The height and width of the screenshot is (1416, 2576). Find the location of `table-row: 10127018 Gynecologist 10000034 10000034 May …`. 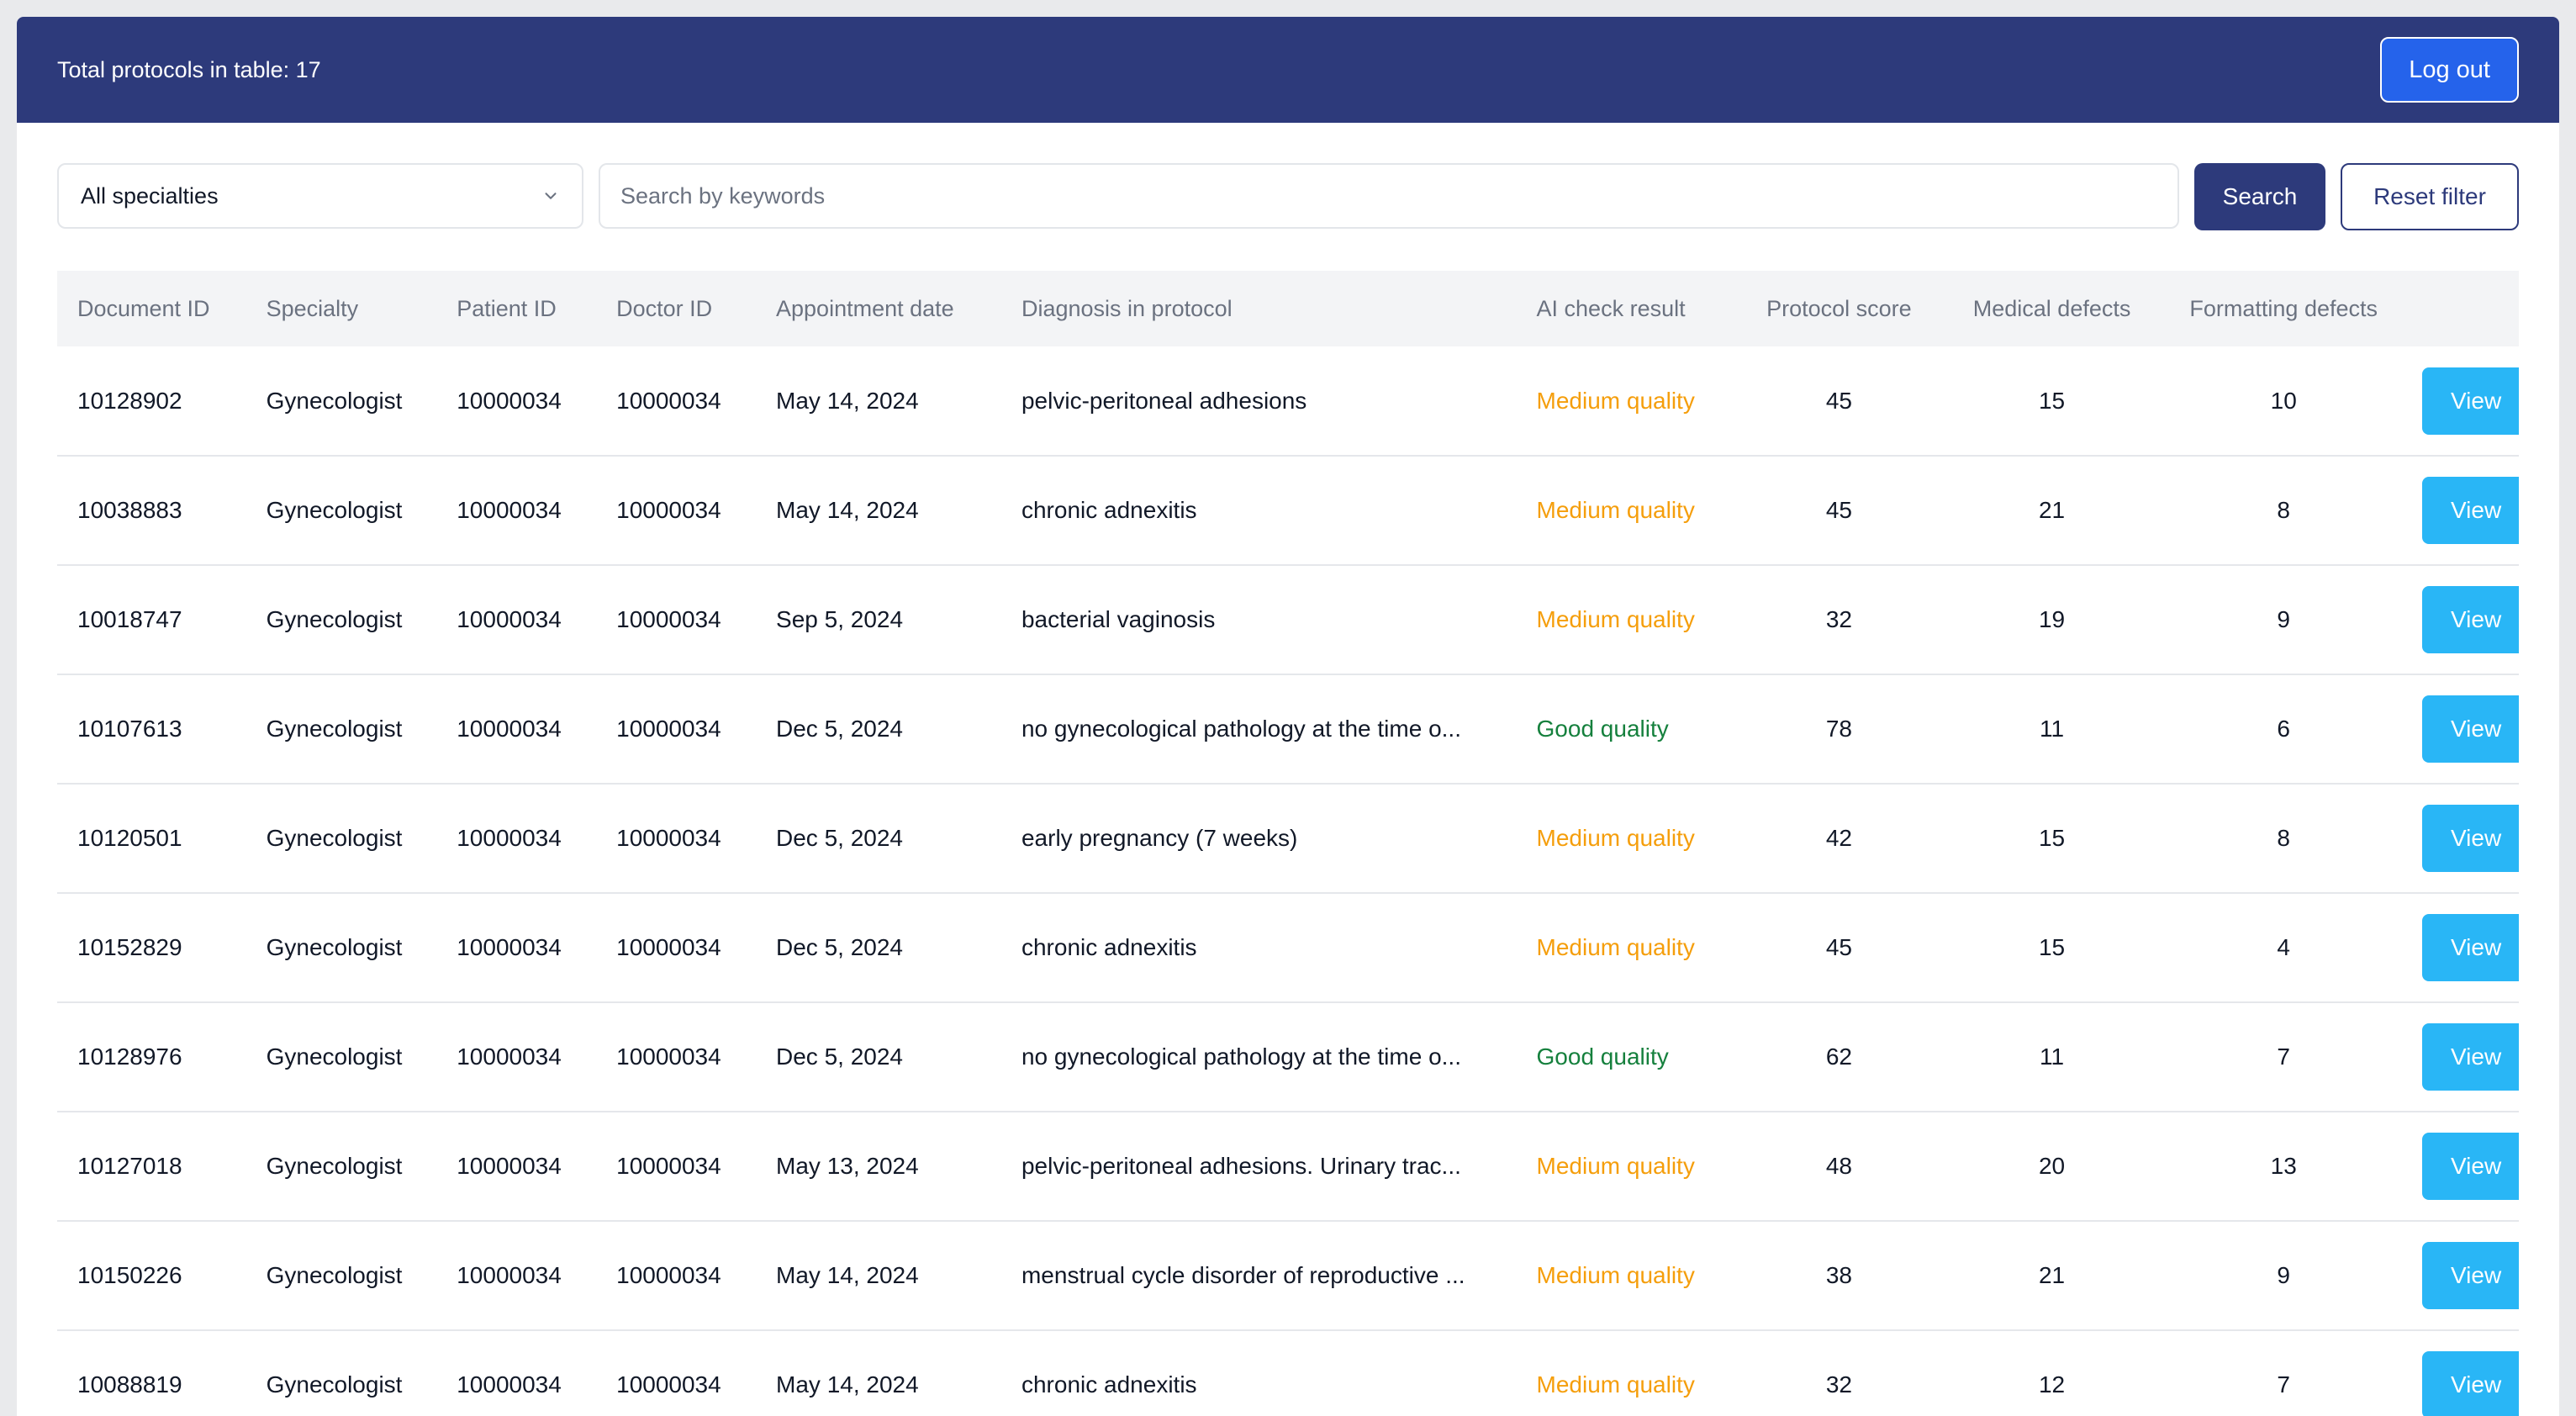

table-row: 10127018 Gynecologist 10000034 10000034 May … is located at coordinates (1288, 1166).